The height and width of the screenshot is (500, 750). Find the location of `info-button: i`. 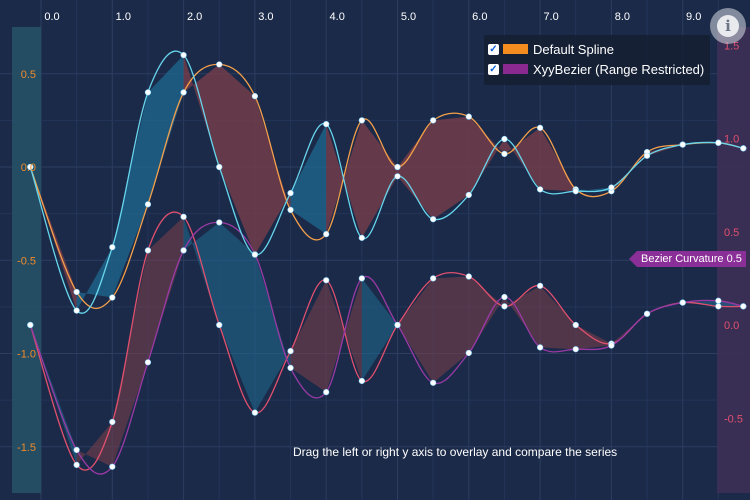

info-button: i is located at coordinates (728, 26).